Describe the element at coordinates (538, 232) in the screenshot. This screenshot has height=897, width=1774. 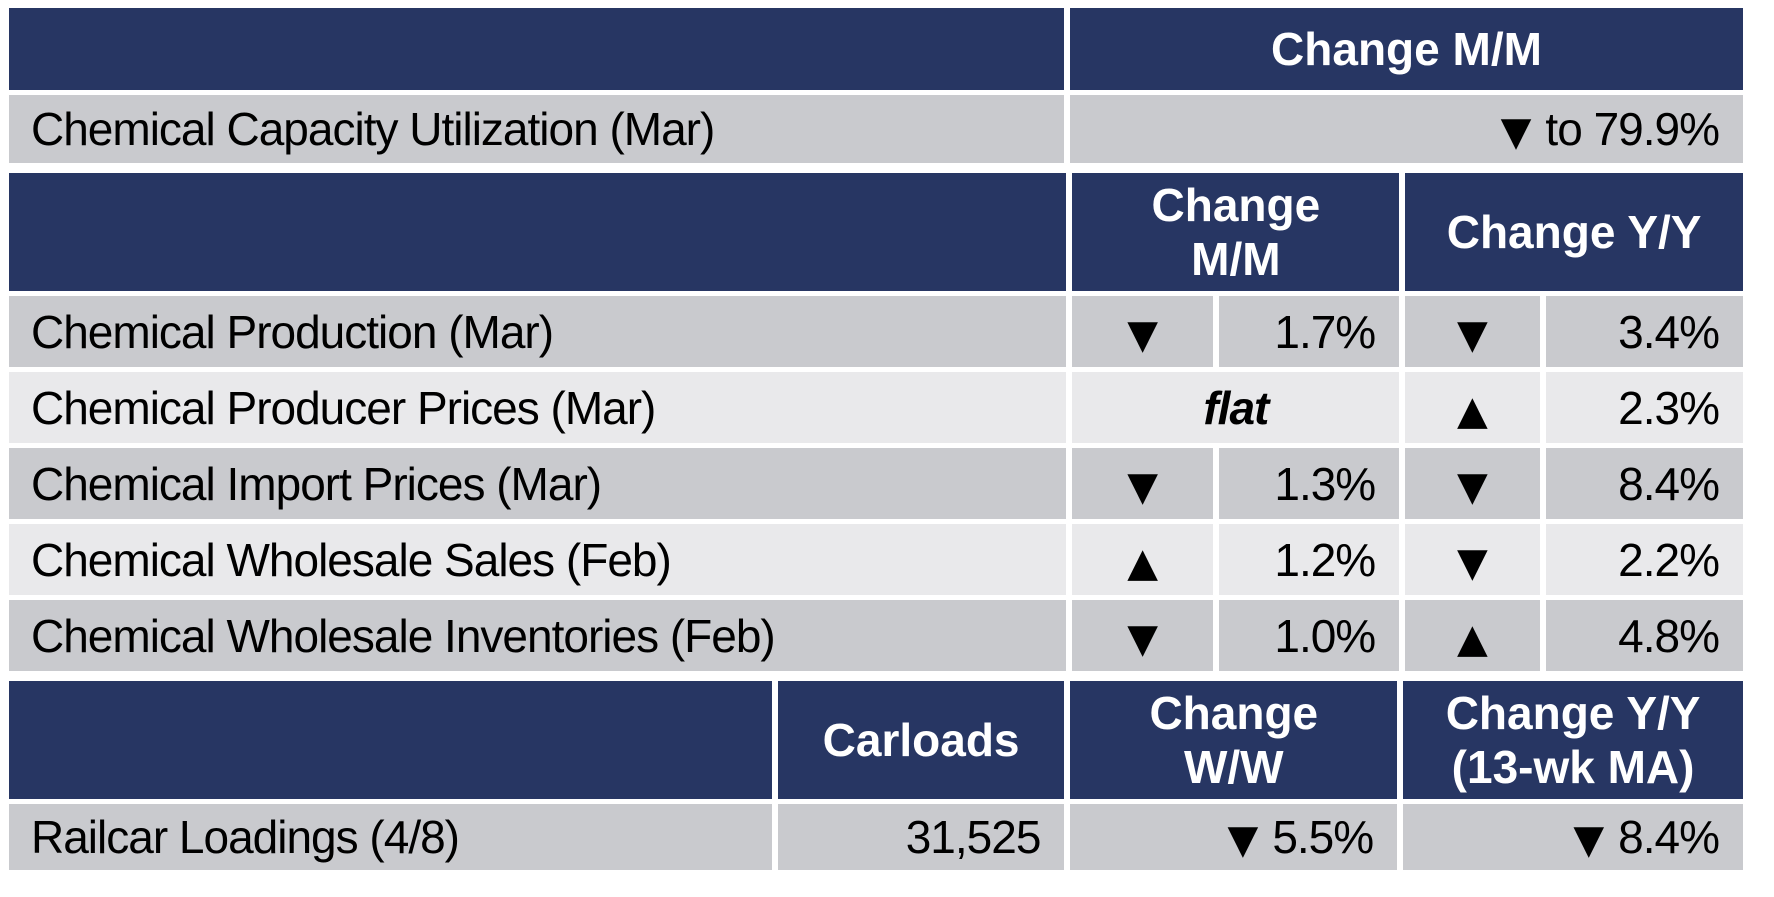
I see `indicators-header-spacer-cell` at that location.